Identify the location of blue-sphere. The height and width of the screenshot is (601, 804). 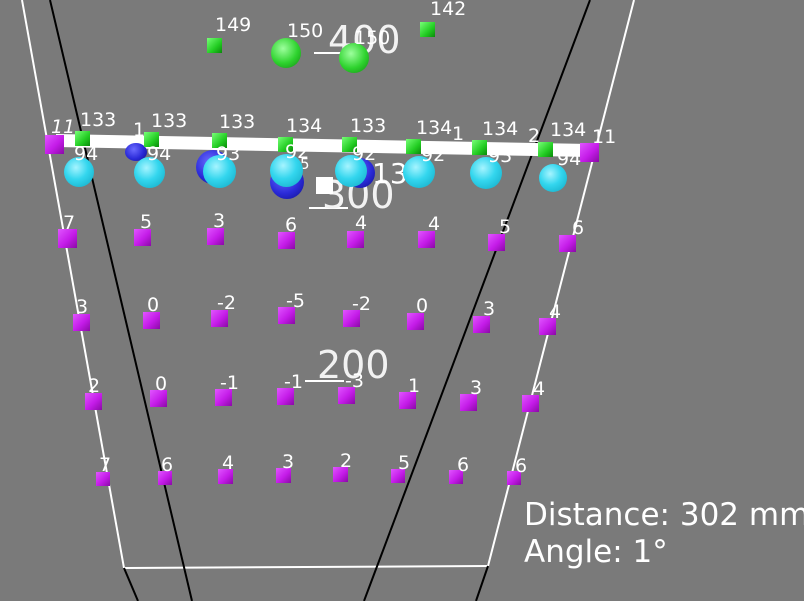
(136, 152).